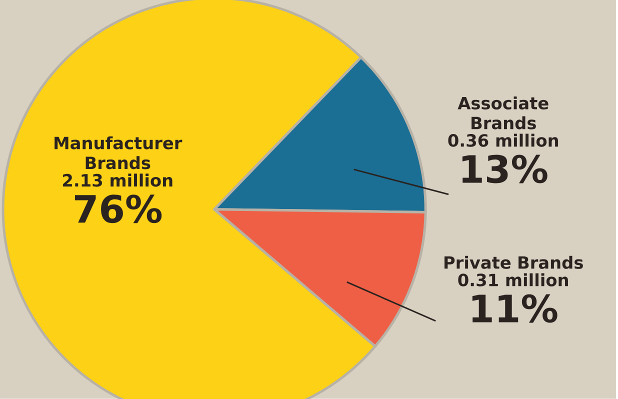 The width and height of the screenshot is (618, 399). What do you see at coordinates (503, 113) in the screenshot?
I see `slice-label: Associate Brands` at bounding box center [503, 113].